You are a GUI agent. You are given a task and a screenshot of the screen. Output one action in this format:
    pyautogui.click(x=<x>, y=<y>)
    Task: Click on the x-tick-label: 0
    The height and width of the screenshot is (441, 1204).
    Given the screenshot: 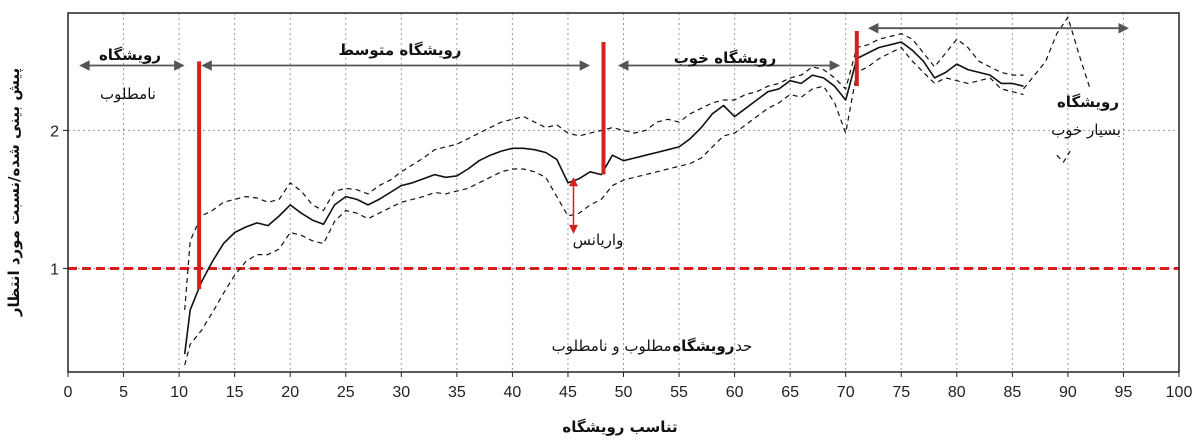 What is the action you would take?
    pyautogui.click(x=68, y=392)
    